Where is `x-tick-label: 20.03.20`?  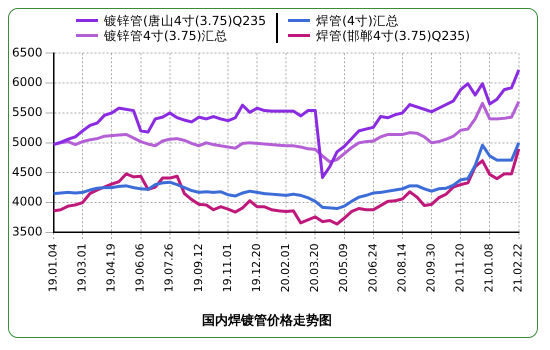 x-tick-label: 20.03.20 is located at coordinates (315, 267).